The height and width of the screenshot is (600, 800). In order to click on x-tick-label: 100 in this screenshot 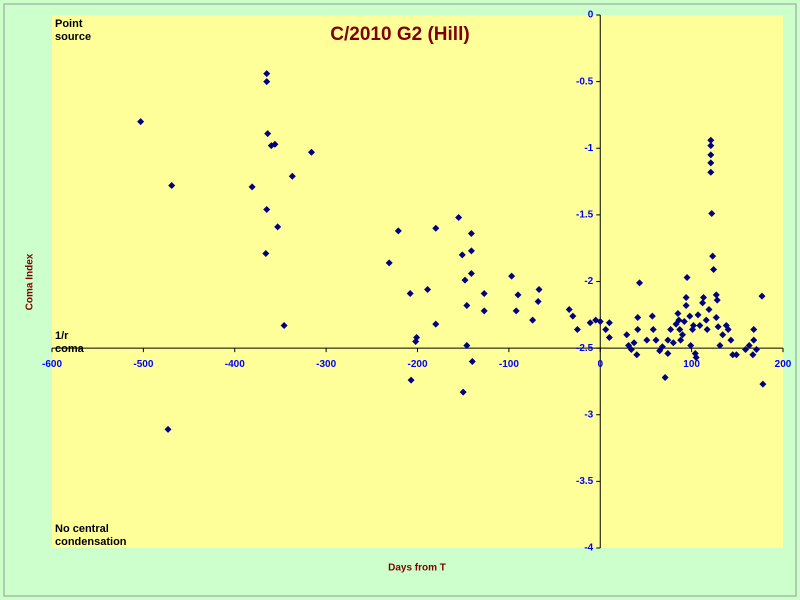, I will do `click(691, 364)`.